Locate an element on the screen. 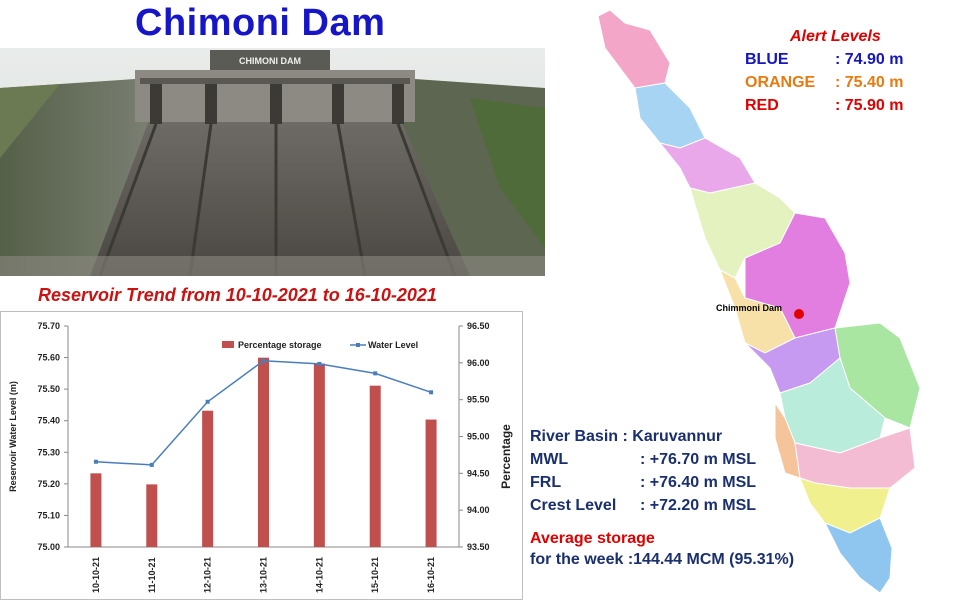  left-tick-label: 75.40 is located at coordinates (48, 421).